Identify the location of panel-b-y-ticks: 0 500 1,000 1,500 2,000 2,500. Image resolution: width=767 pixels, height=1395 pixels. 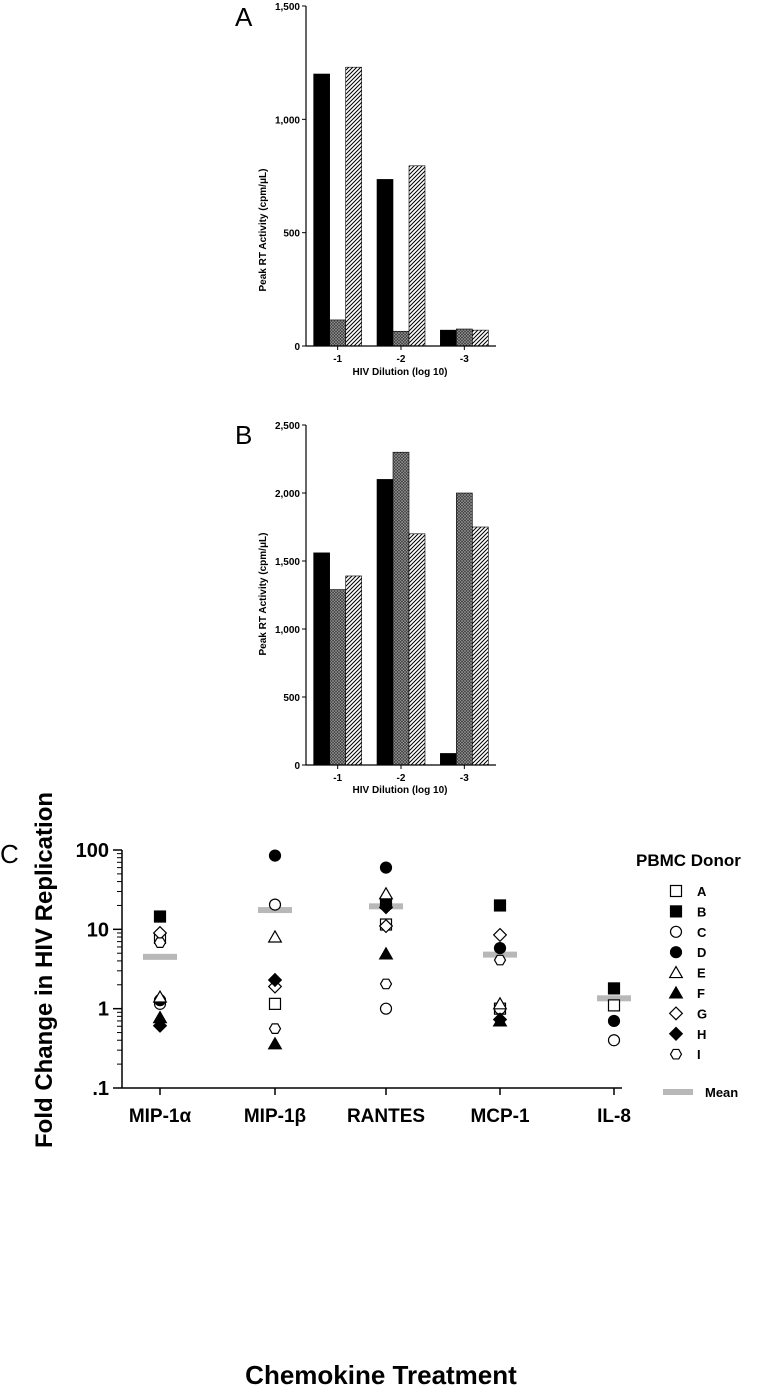
(290, 596).